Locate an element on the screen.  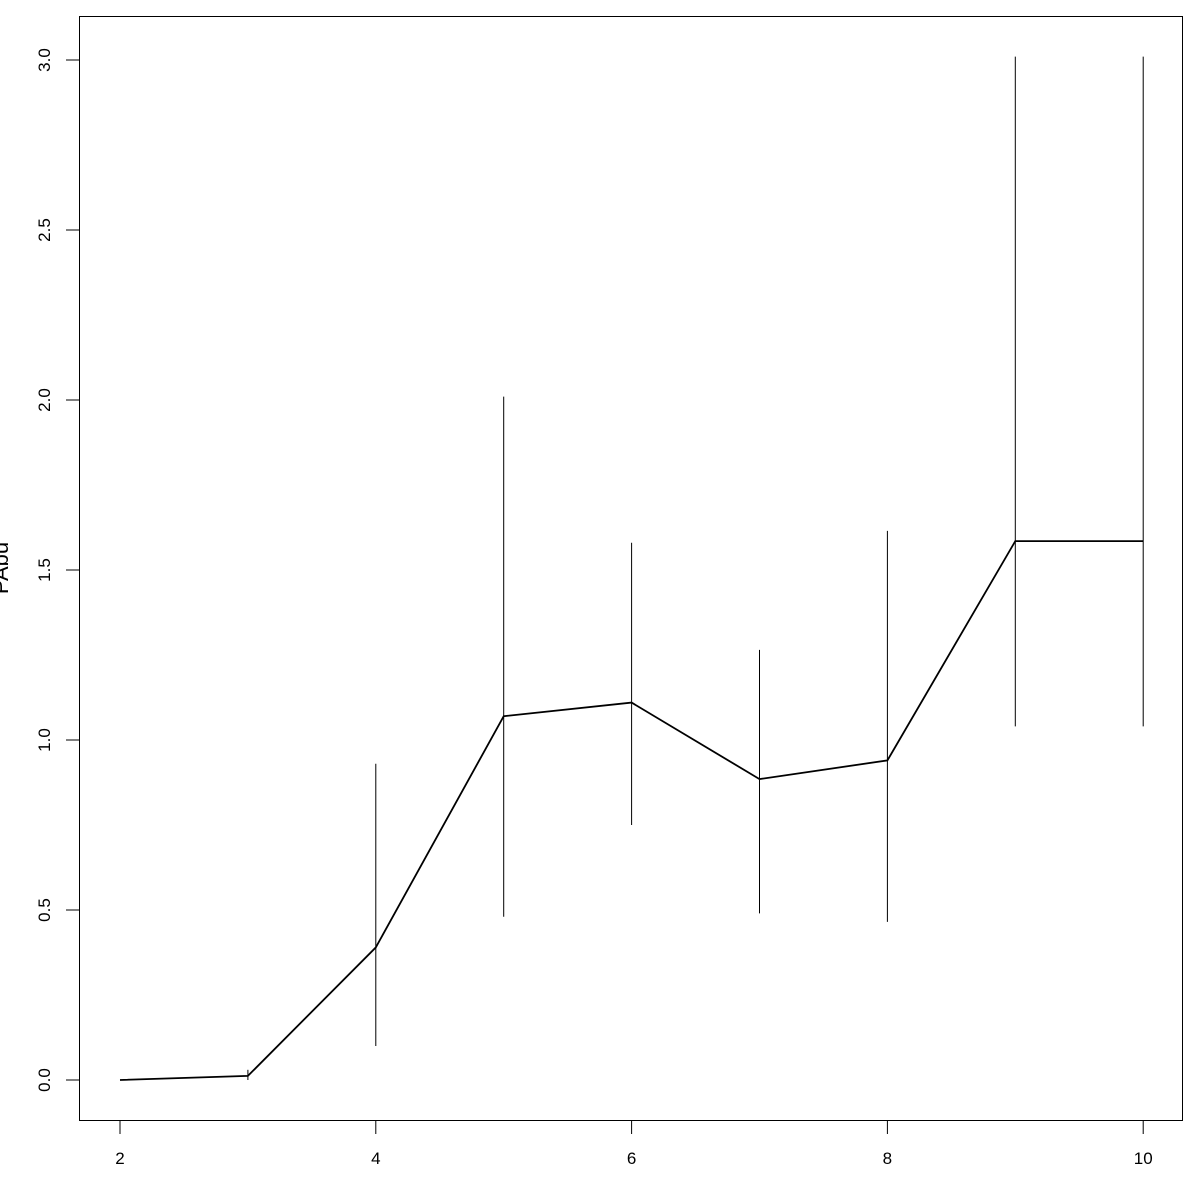
y-tick-label: 2.5 is located at coordinates (44, 230).